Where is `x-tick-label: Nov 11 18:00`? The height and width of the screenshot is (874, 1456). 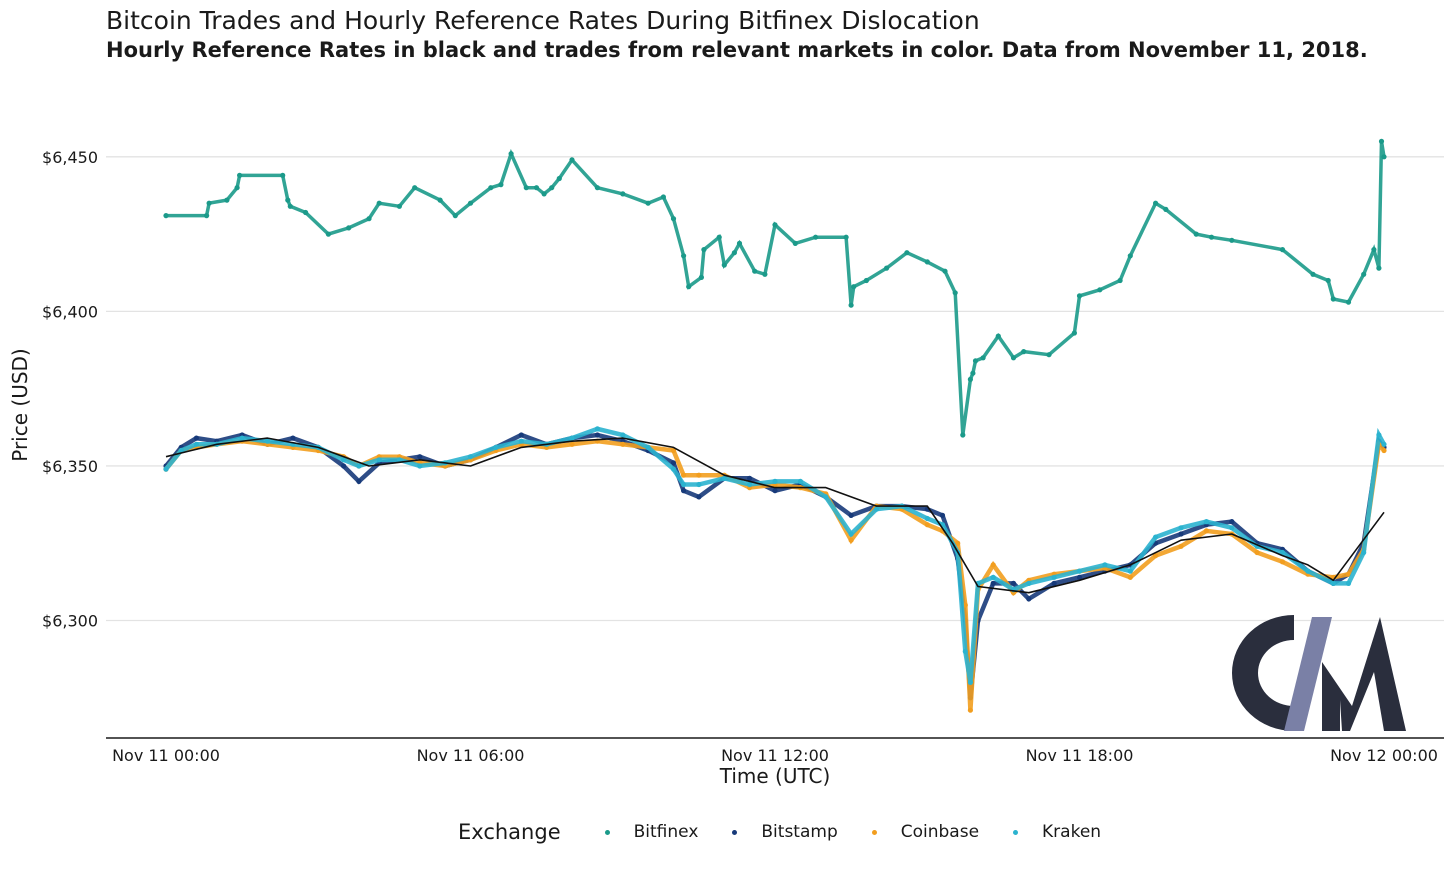 x-tick-label: Nov 11 18:00 is located at coordinates (1080, 755).